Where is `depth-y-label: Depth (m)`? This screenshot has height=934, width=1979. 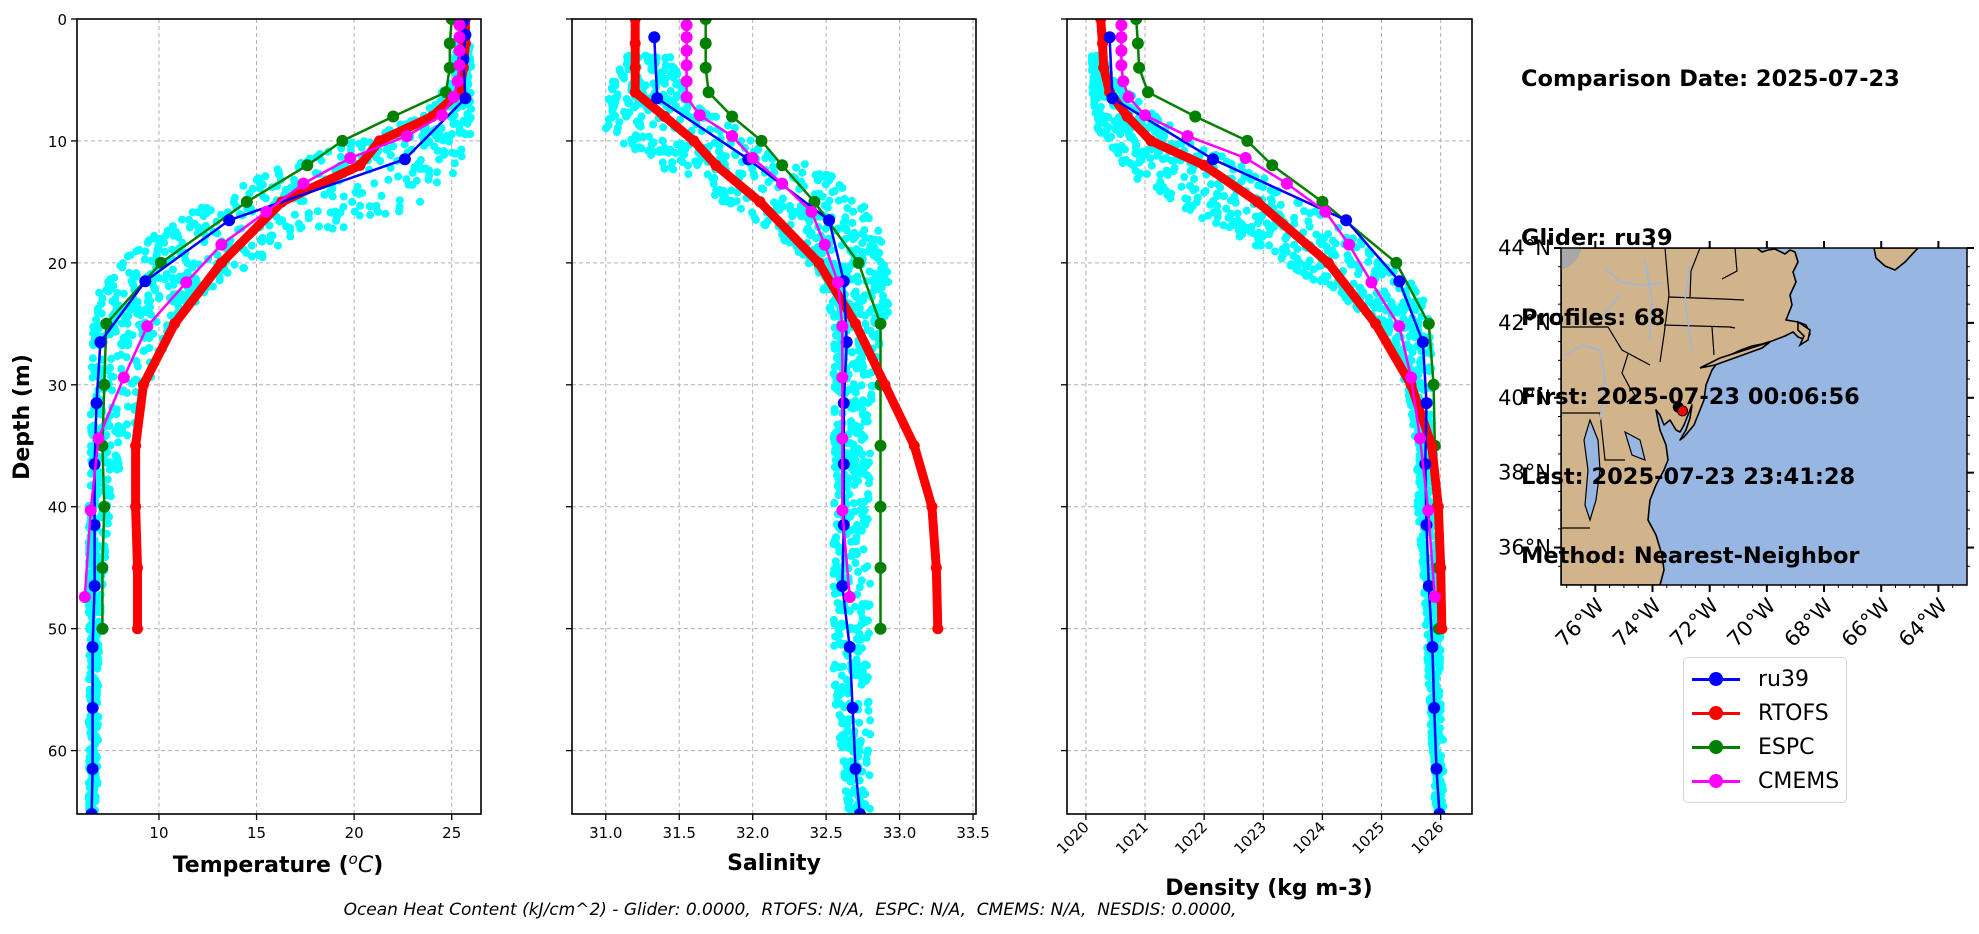 depth-y-label: Depth (m) is located at coordinates (22, 417).